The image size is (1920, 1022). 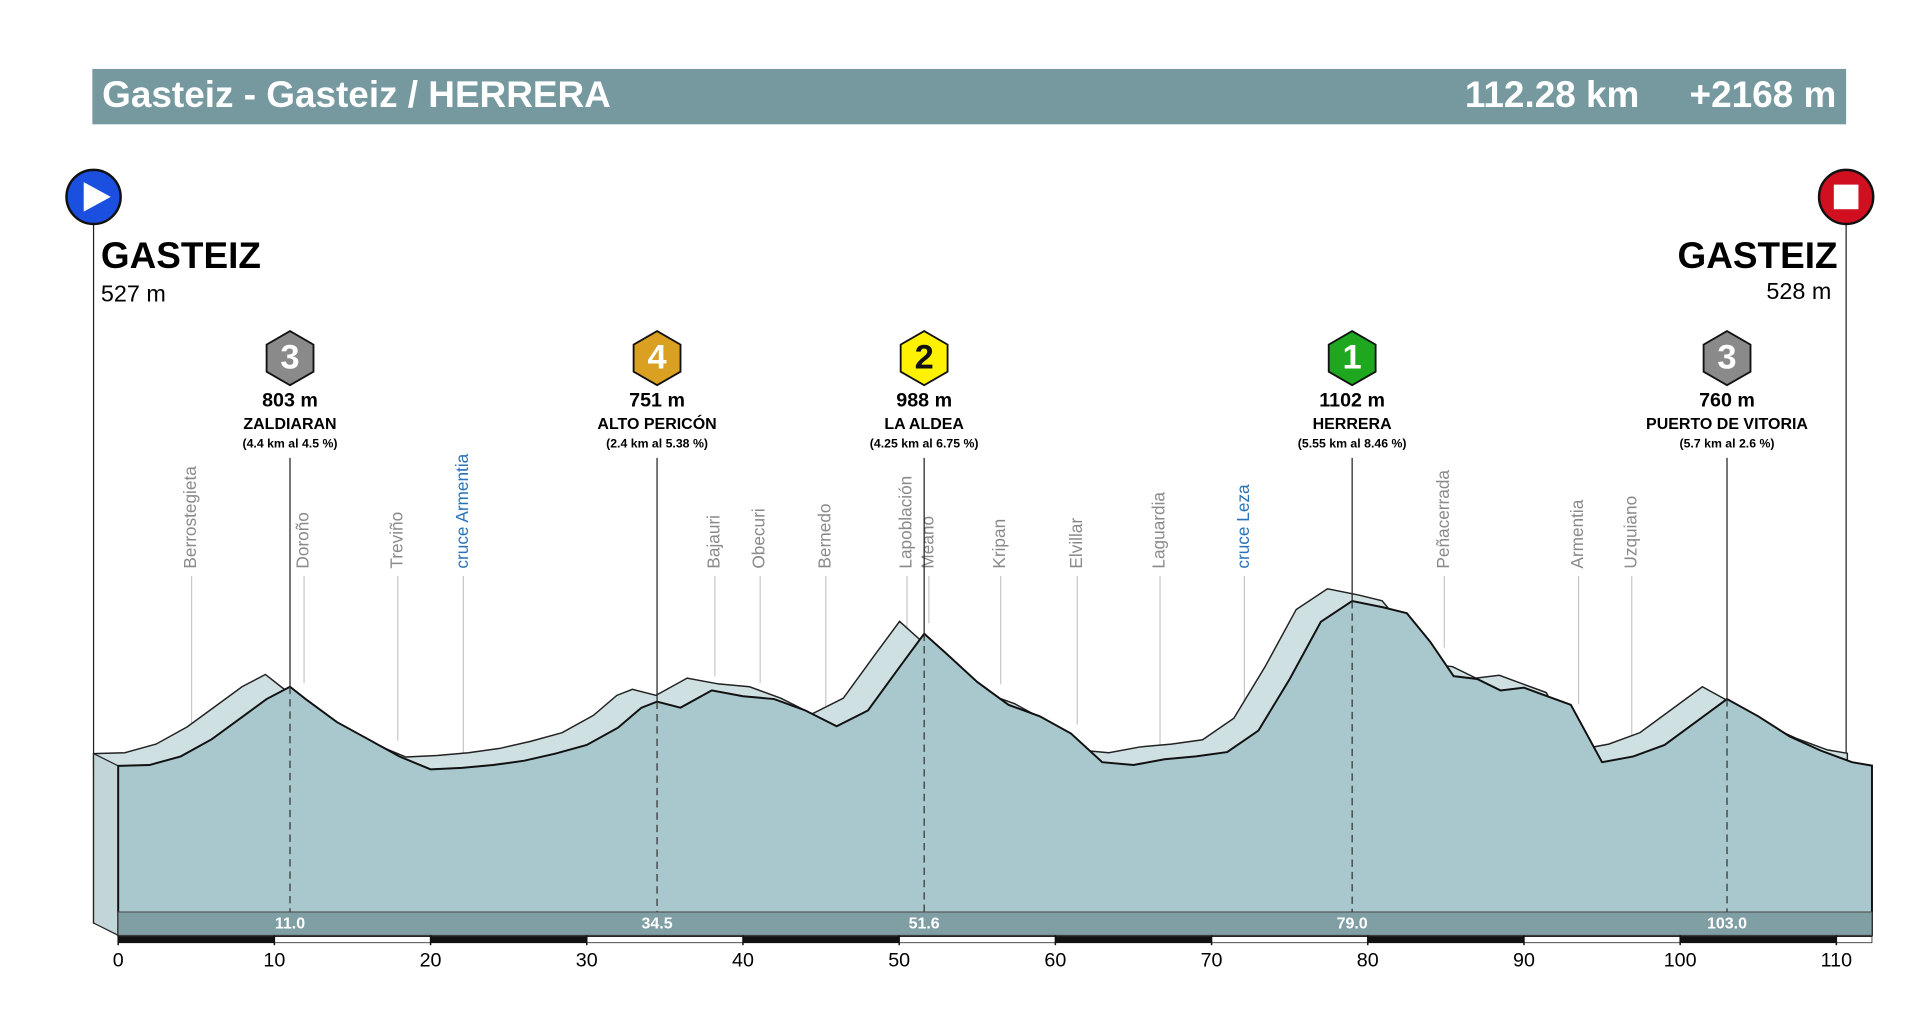 What do you see at coordinates (1352, 424) in the screenshot?
I see `climb-name: HERRERA` at bounding box center [1352, 424].